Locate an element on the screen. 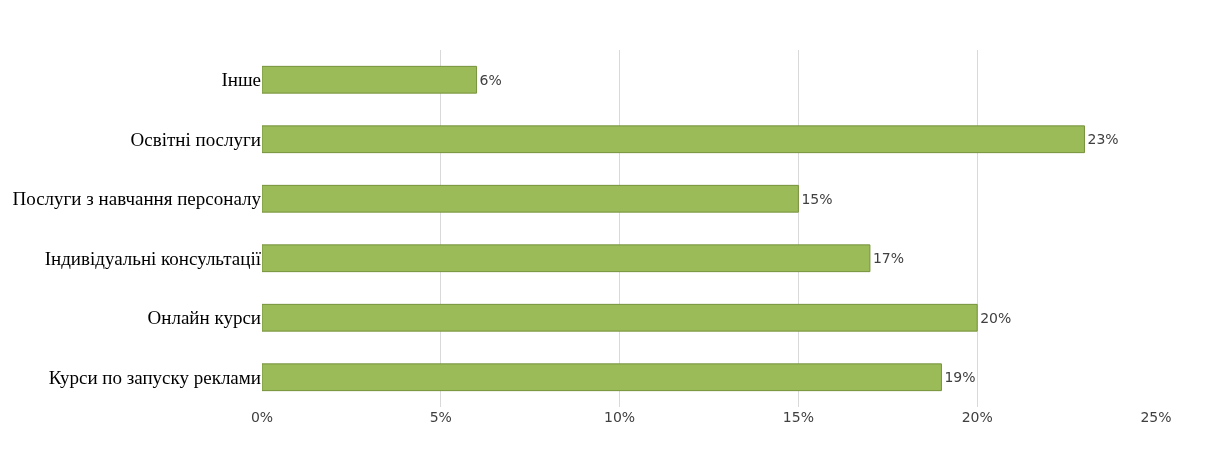 This screenshot has width=1216, height=457. x-tick-label: 20% is located at coordinates (977, 417).